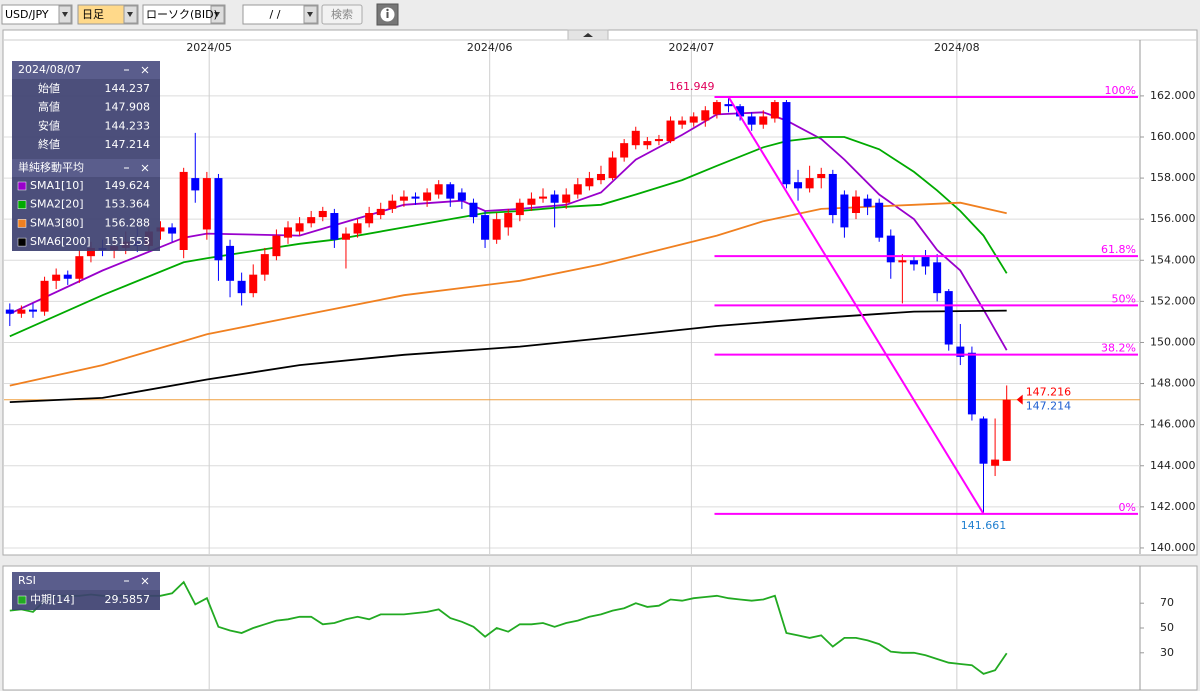 This screenshot has width=1200, height=691. Describe the element at coordinates (57, 185) in the screenshot. I see `legend-name: SMA1[10]` at that location.